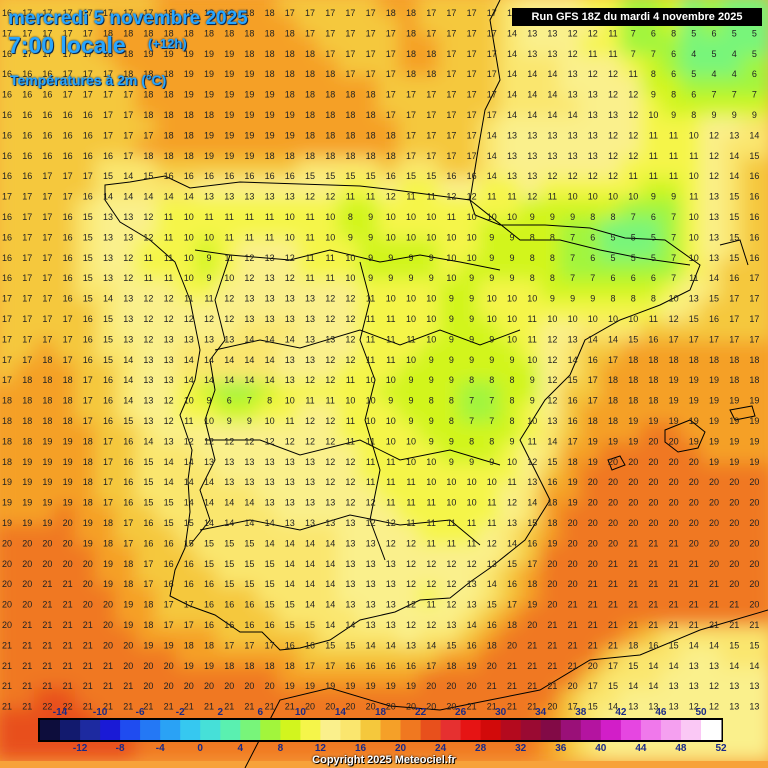 This screenshot has height=768, width=768. What do you see at coordinates (754, 95) in the screenshot?
I see `temperature-value: 7` at bounding box center [754, 95].